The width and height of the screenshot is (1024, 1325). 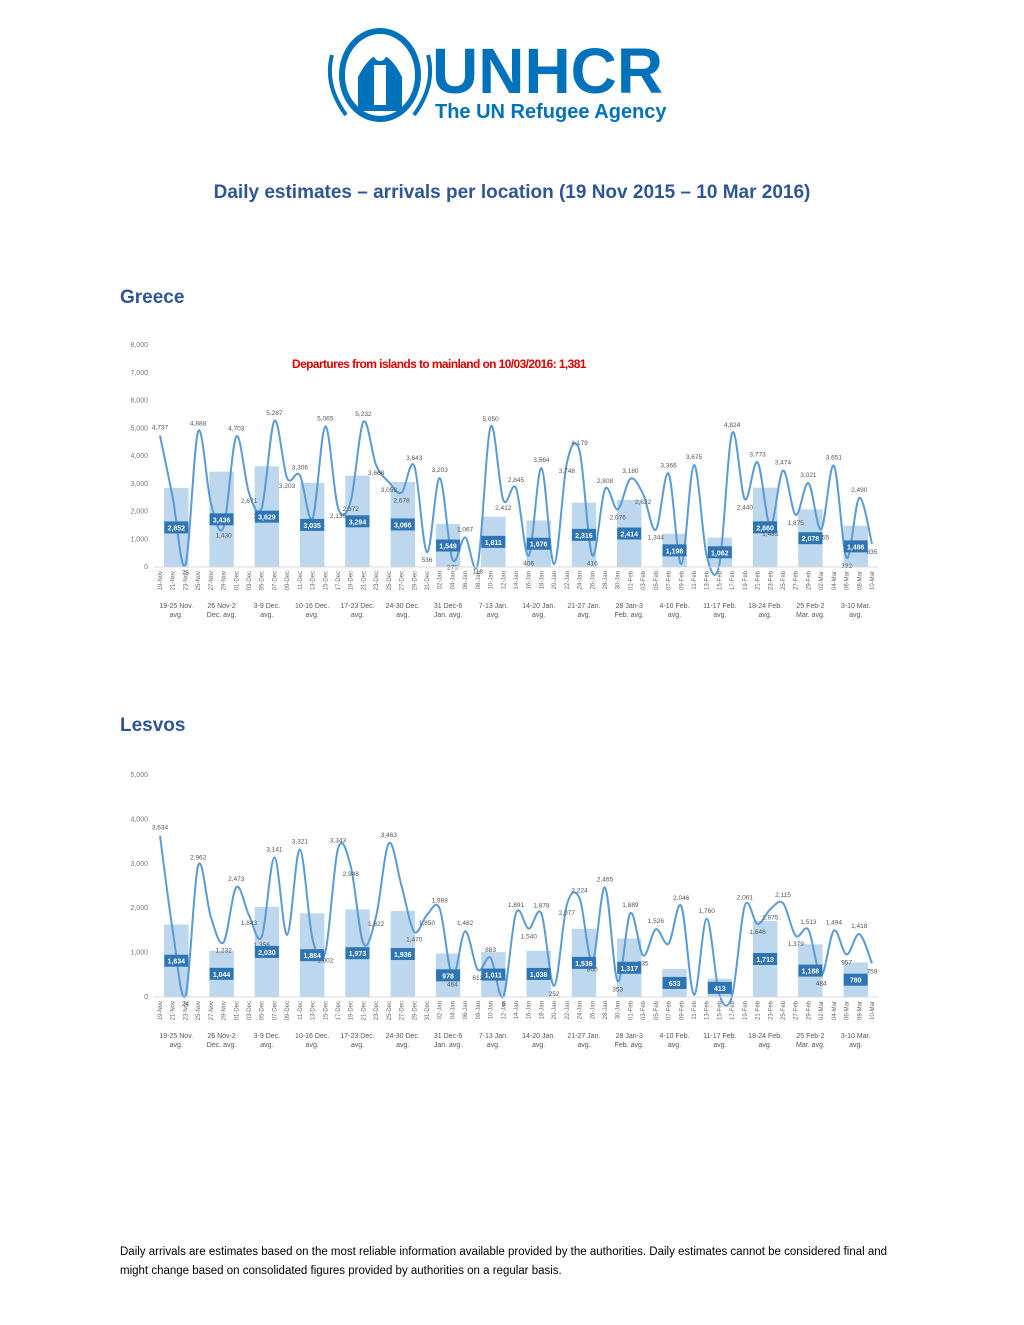 What do you see at coordinates (643, 502) in the screenshot?
I see `data-label: 2,622` at bounding box center [643, 502].